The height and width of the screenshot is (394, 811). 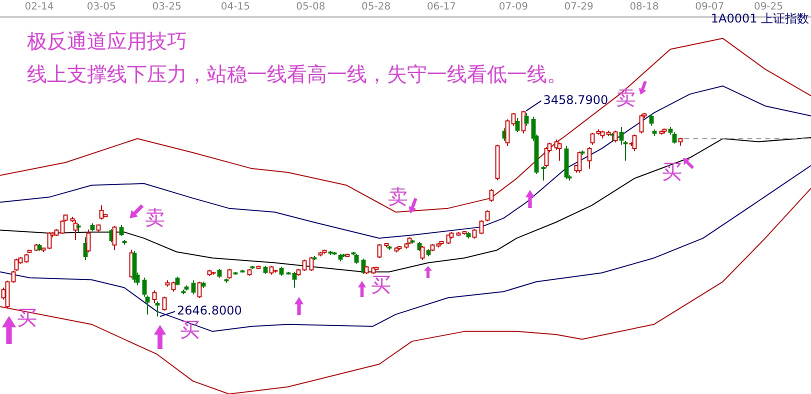 What do you see at coordinates (376, 7) in the screenshot?
I see `x-tick-label: 05-28` at bounding box center [376, 7].